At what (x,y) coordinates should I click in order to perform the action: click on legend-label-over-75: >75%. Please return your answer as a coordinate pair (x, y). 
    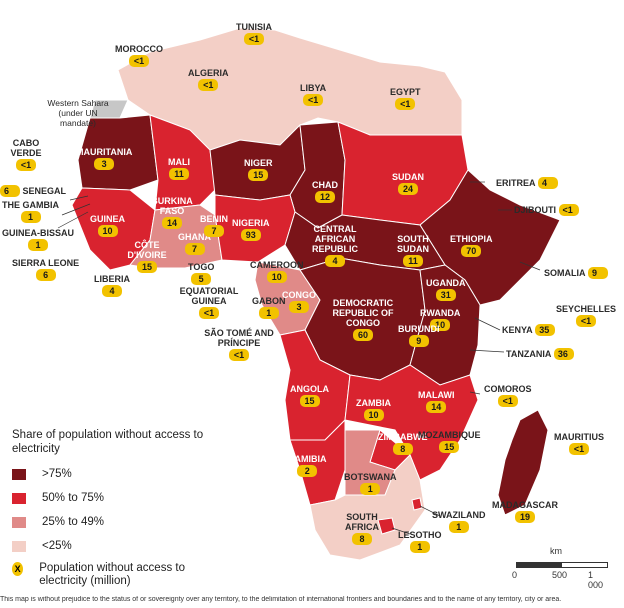
    Looking at the image, I should click on (57, 474).